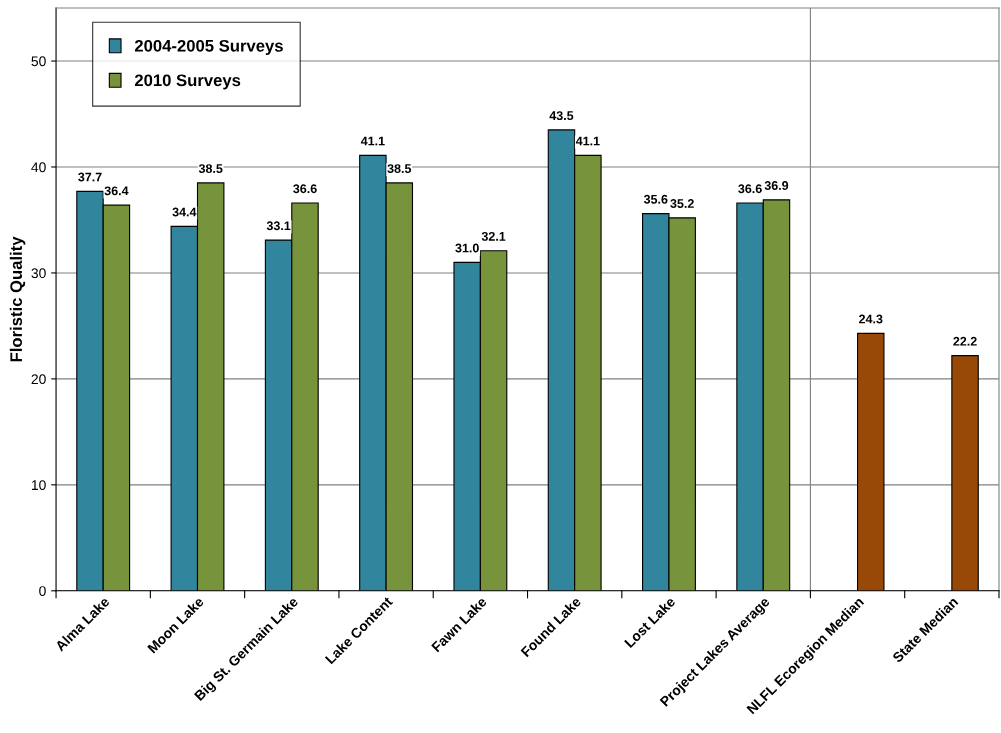  Describe the element at coordinates (493, 236) in the screenshot. I see `data-label: 32.1` at that location.